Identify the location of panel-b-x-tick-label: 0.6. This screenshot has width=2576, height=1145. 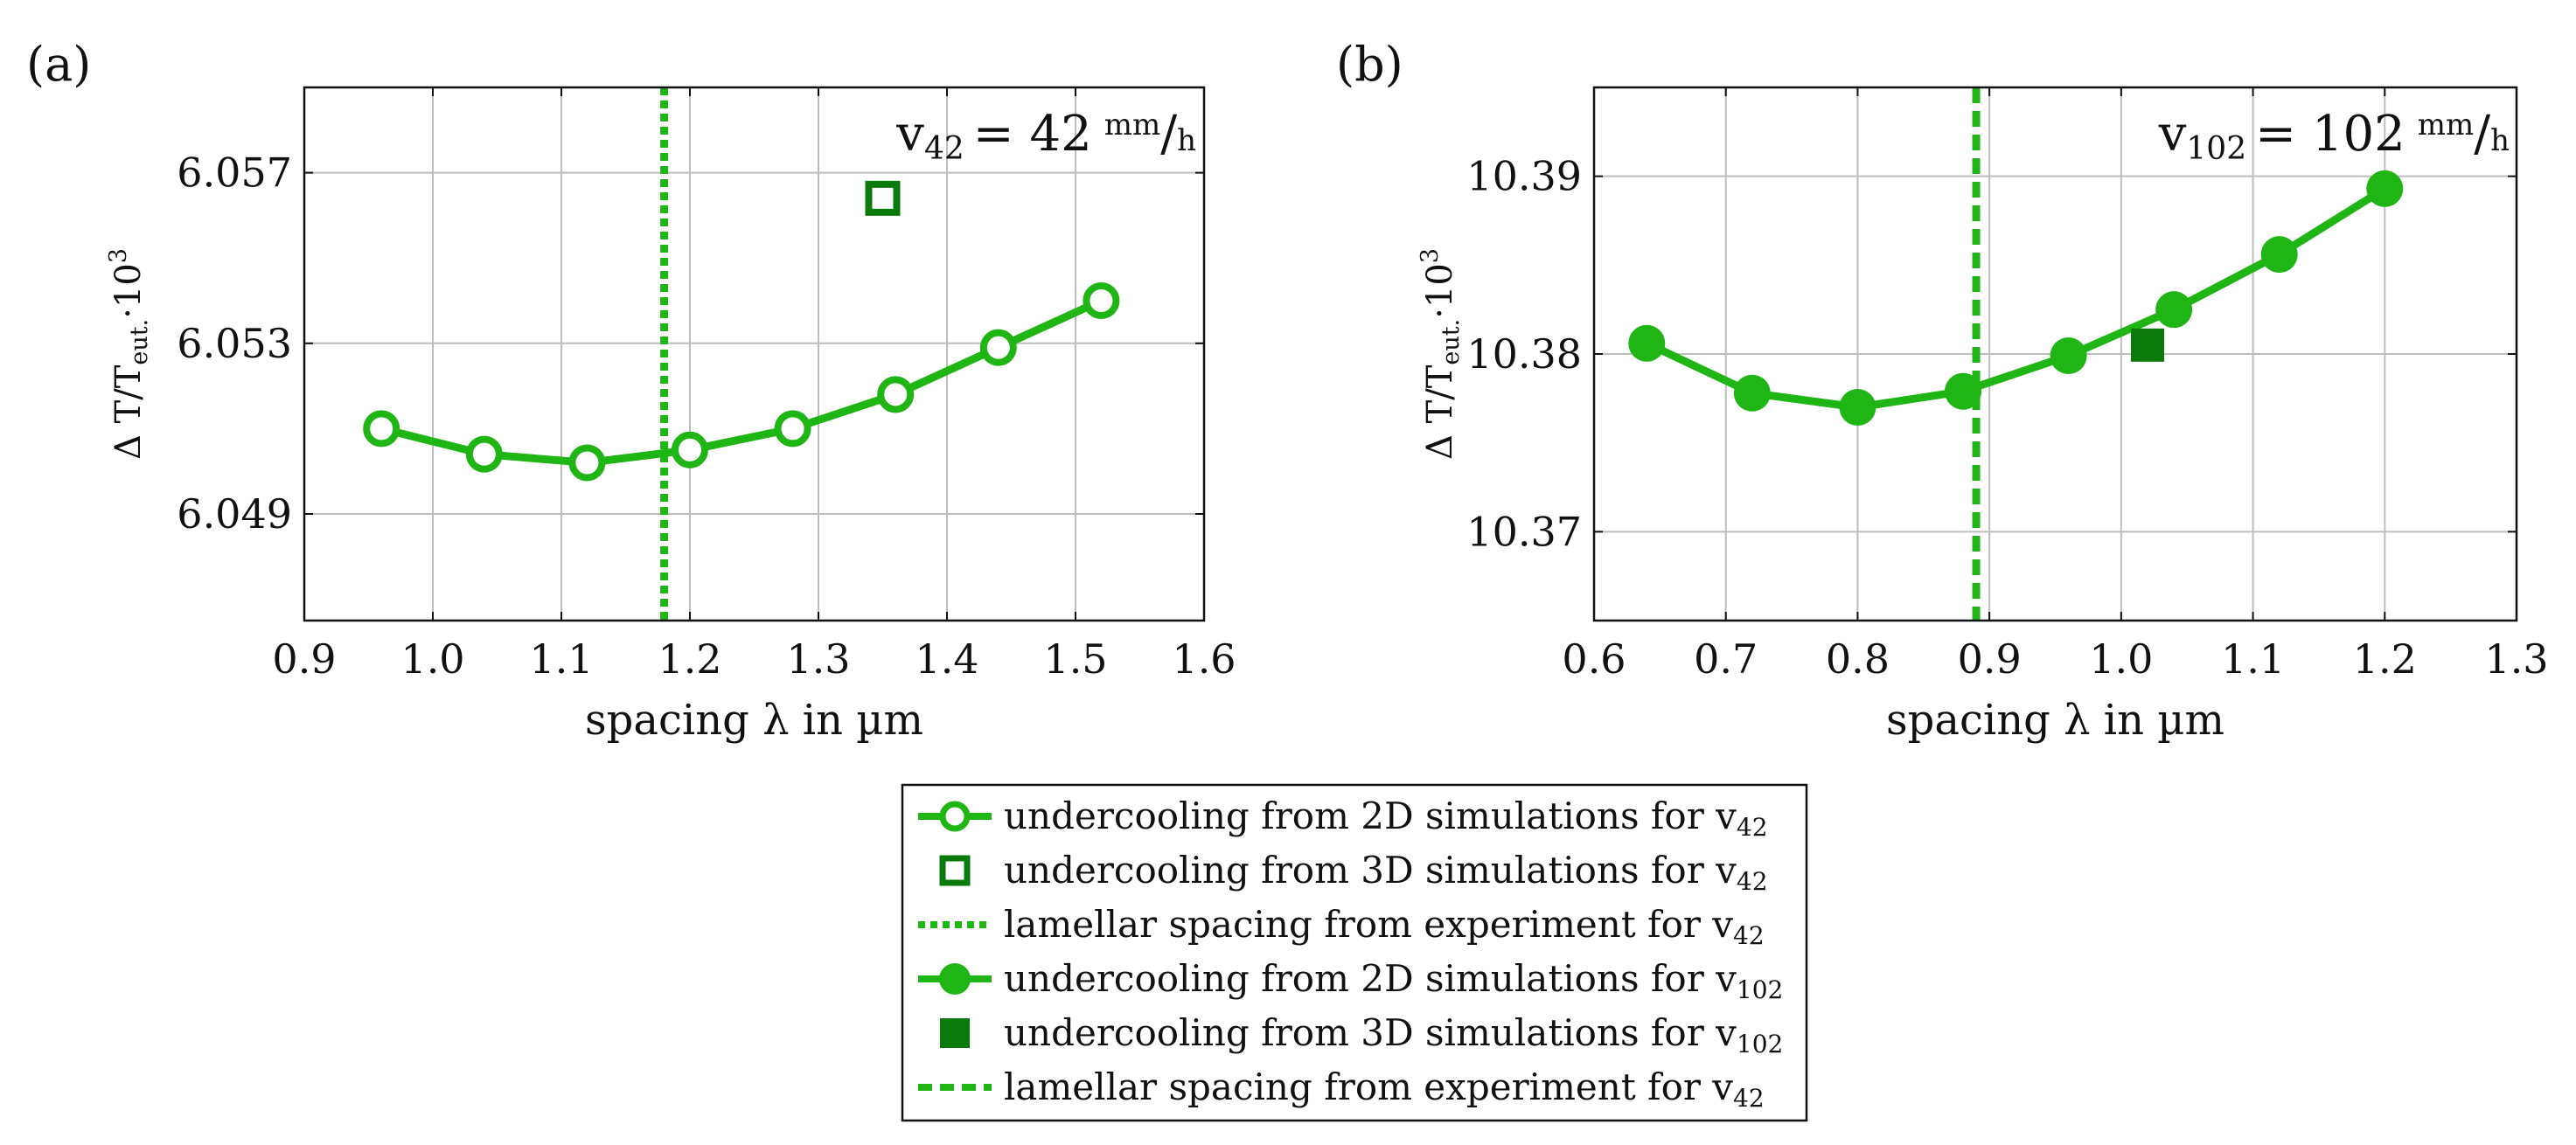
(1594, 659).